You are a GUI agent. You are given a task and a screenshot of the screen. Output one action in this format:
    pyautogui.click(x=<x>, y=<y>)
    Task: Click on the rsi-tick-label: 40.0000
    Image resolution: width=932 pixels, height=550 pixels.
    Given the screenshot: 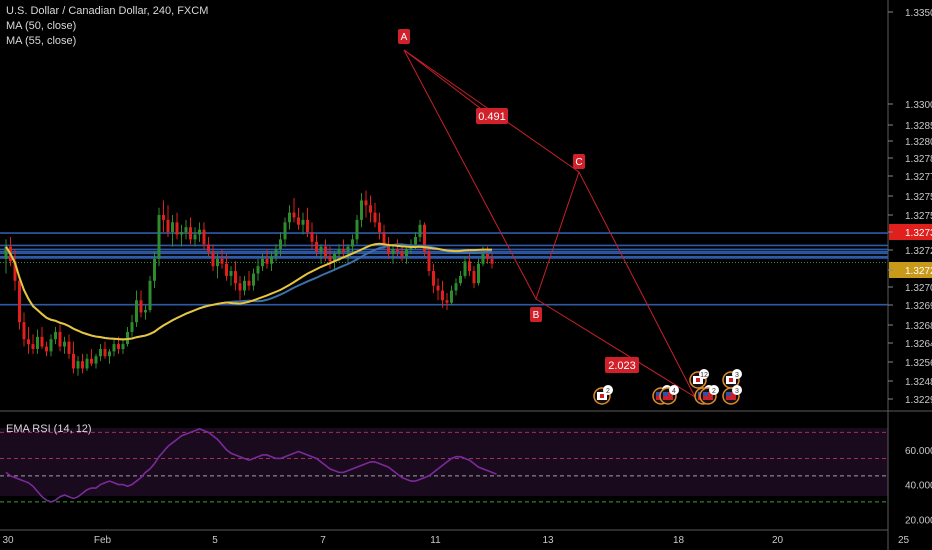 What is the action you would take?
    pyautogui.click(x=918, y=486)
    